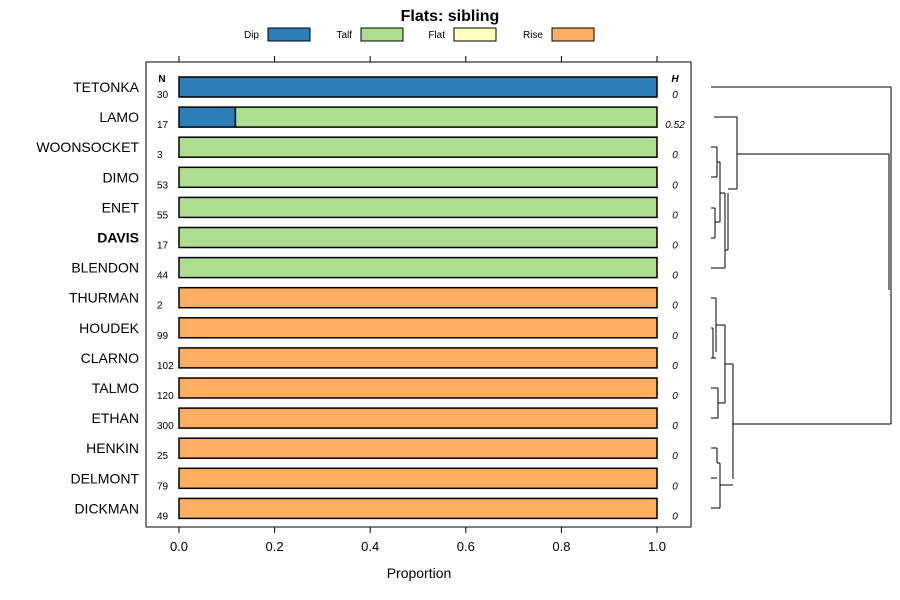 Image resolution: width=900 pixels, height=600 pixels. Describe the element at coordinates (163, 125) in the screenshot. I see `n-value-lamo: 17` at that location.